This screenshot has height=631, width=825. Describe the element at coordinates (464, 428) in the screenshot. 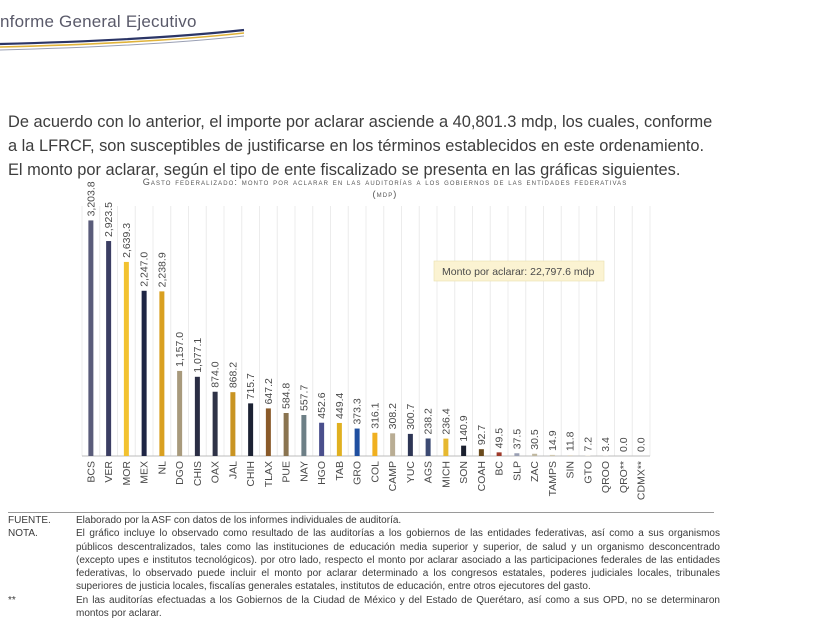

I see `data-label: 140.9` at that location.